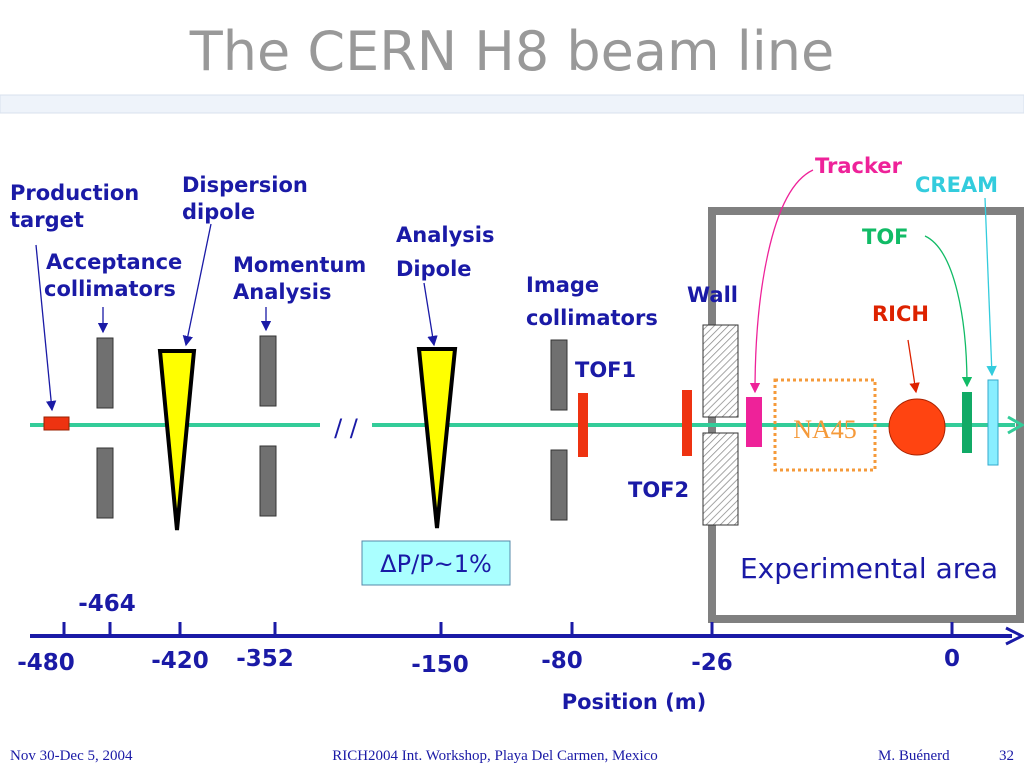 This screenshot has width=1024, height=768. Describe the element at coordinates (1006, 756) in the screenshot. I see `footer-page: 32` at that location.